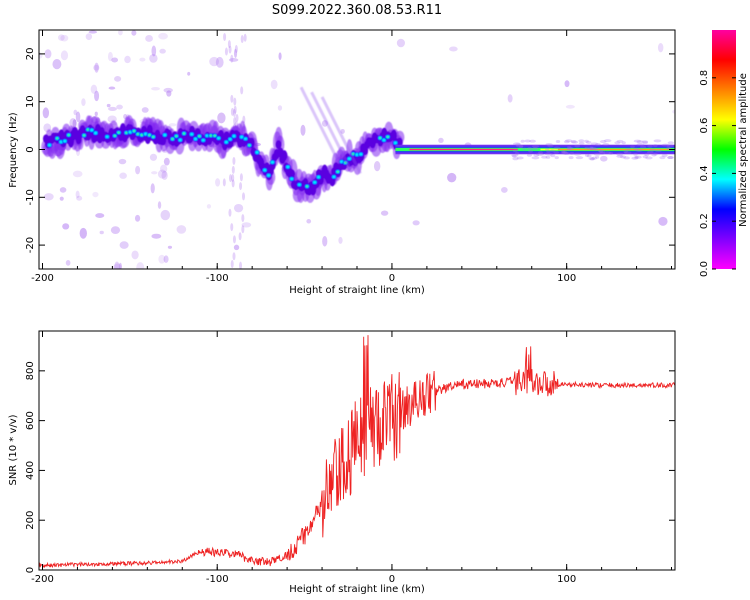  I want to click on snr-y-axis-label: SNR (10 * v/v), so click(13, 449).